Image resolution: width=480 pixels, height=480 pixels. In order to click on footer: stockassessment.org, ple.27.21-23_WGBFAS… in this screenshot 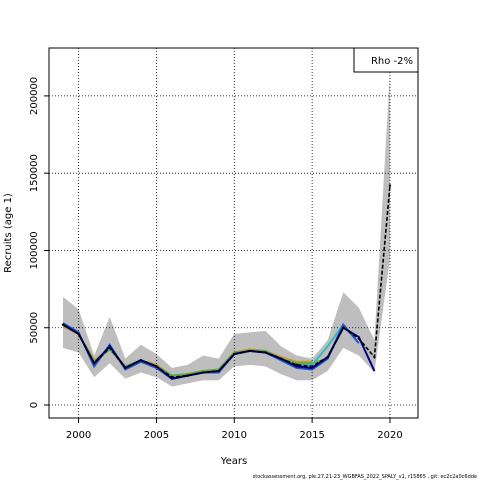, I will do `click(365, 477)`.